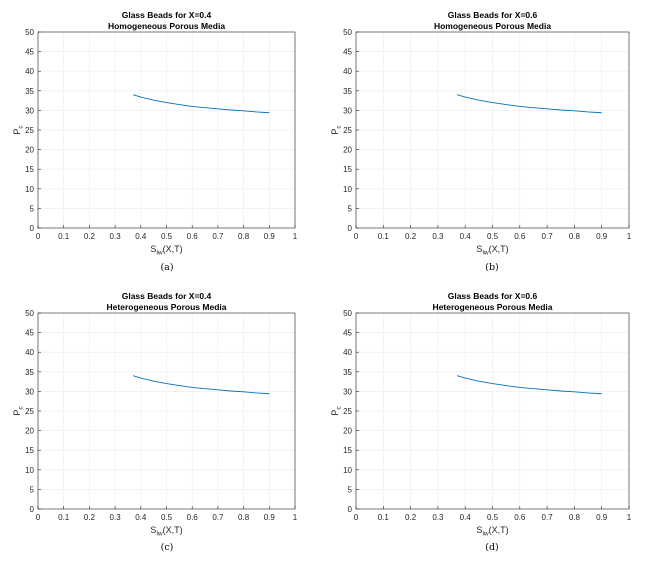 Image resolution: width=650 pixels, height=567 pixels. I want to click on panel-caption: (d), so click(492, 547).